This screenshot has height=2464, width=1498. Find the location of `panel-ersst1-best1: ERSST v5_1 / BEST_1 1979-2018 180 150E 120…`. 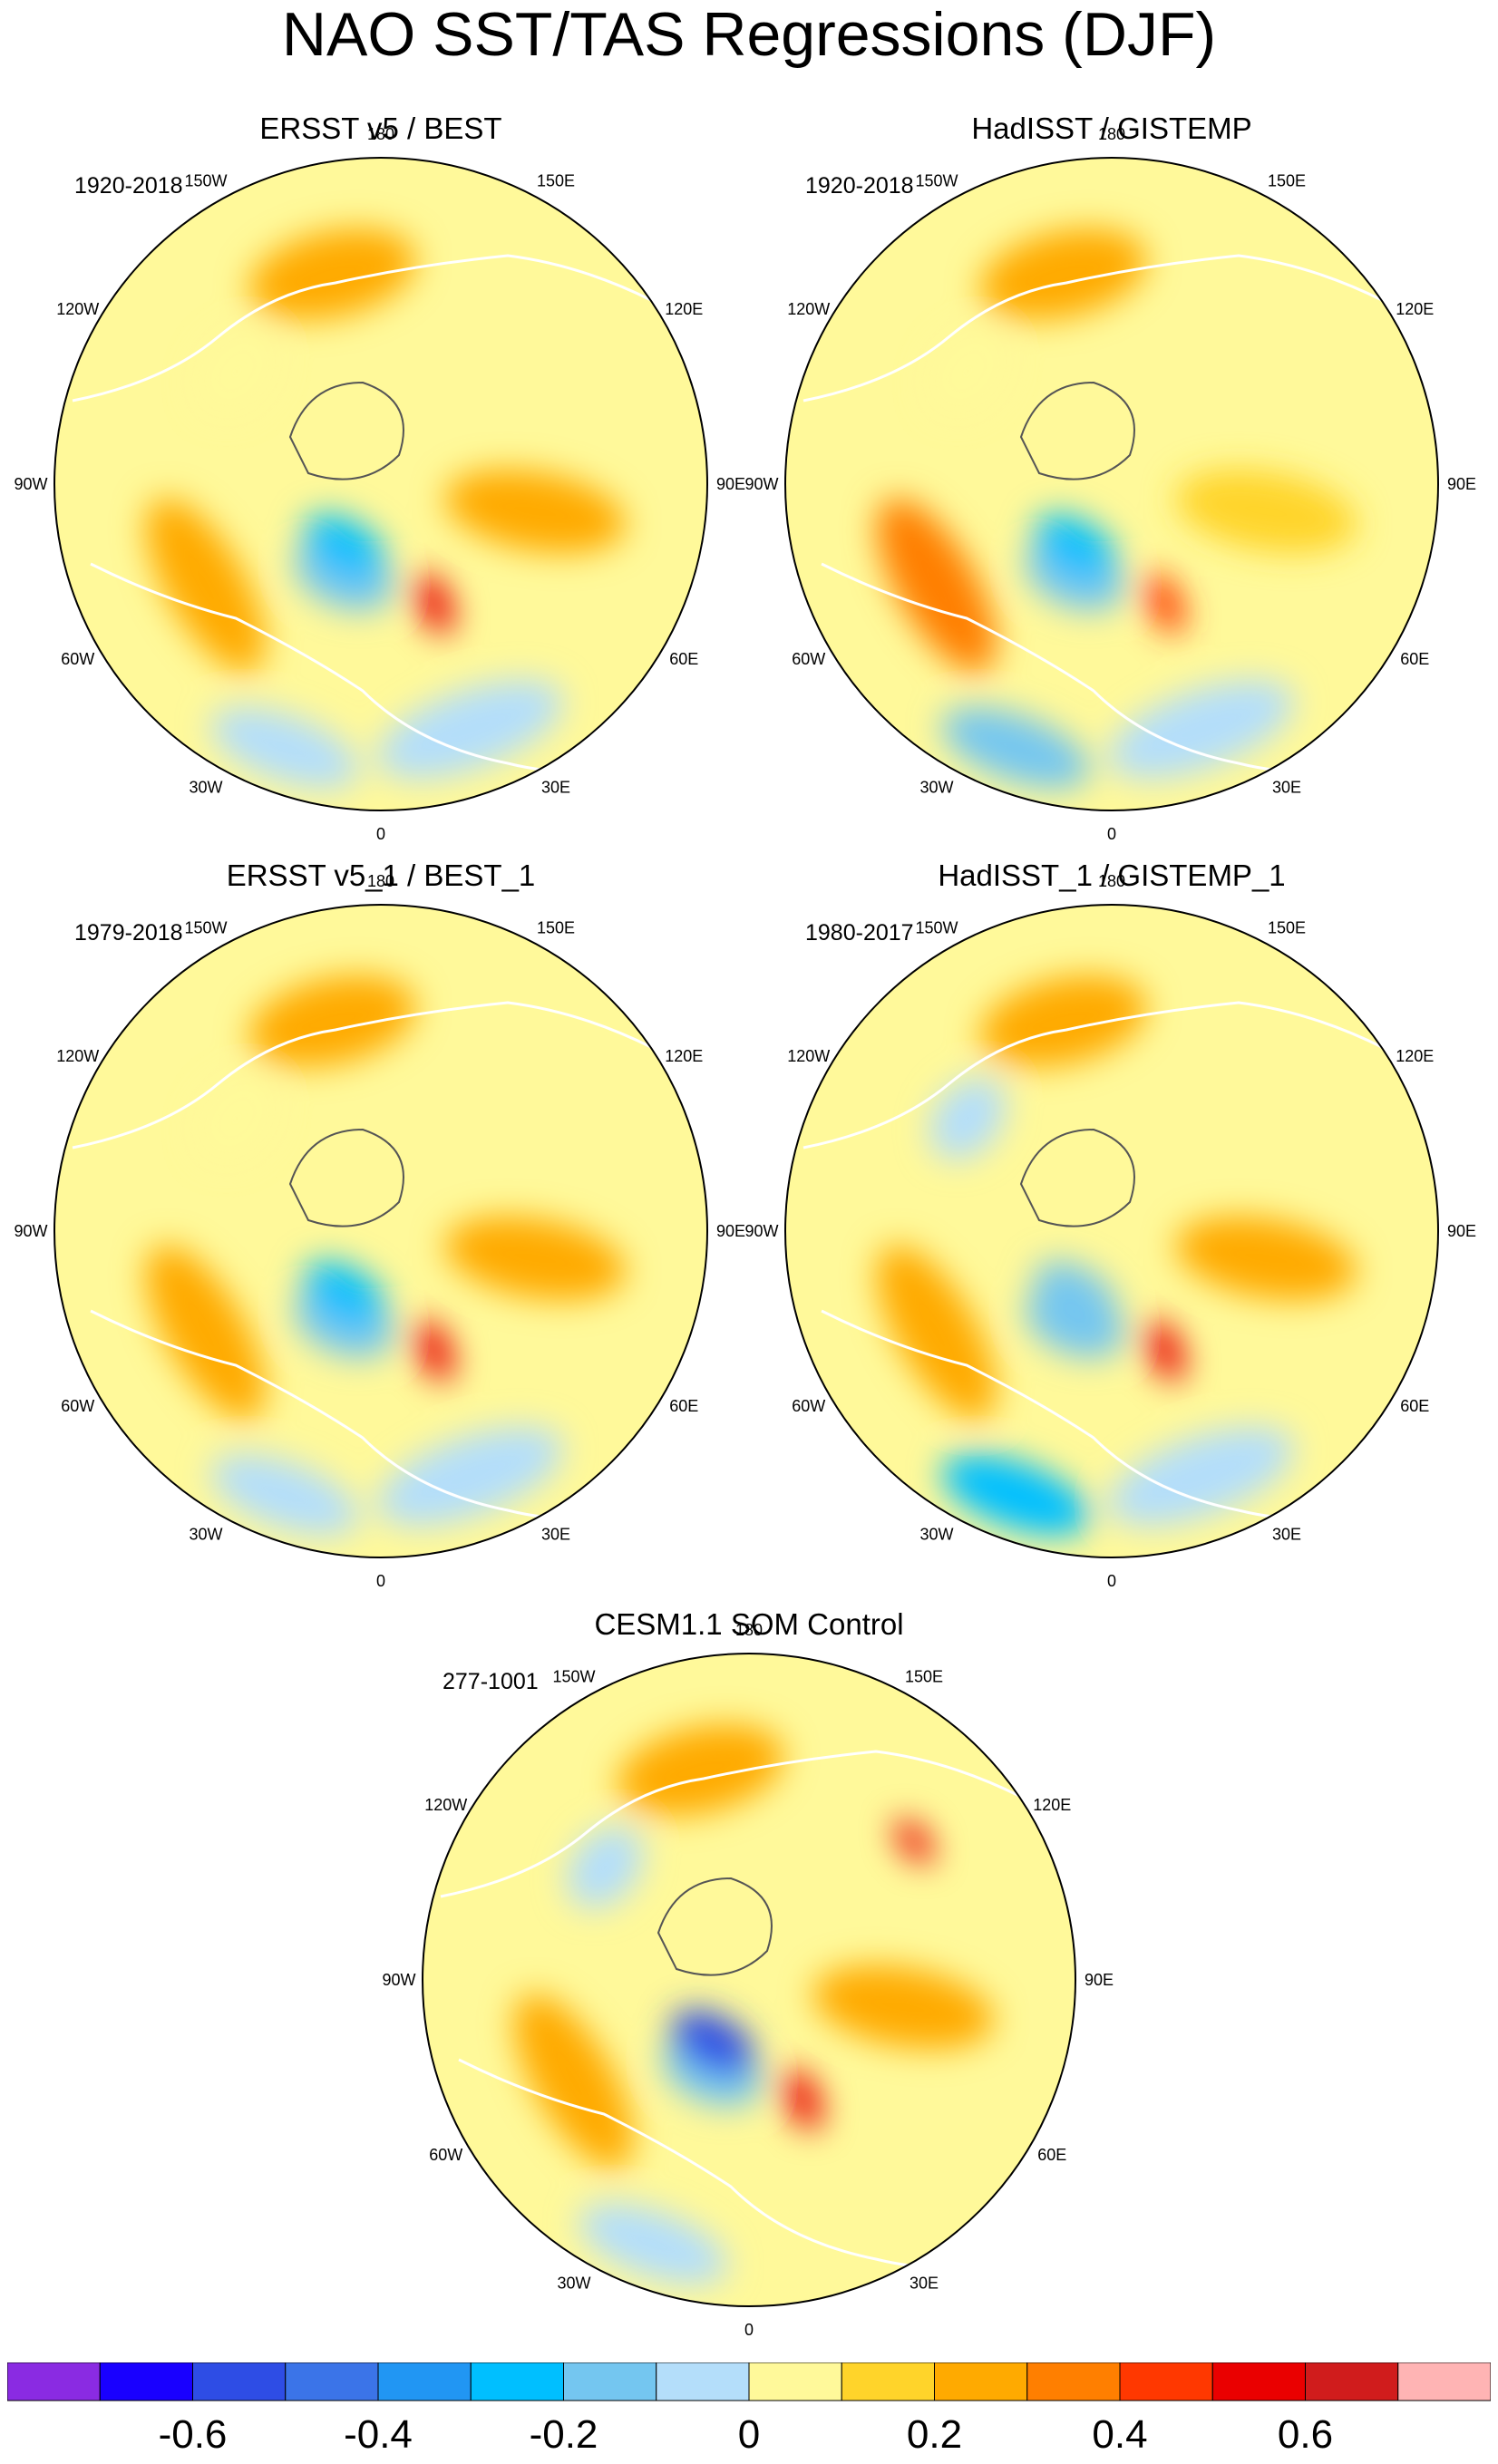

panel-ersst1-best1: ERSST v5_1 / BEST_1 1979-2018 180 150E 120… is located at coordinates (379, 1229).